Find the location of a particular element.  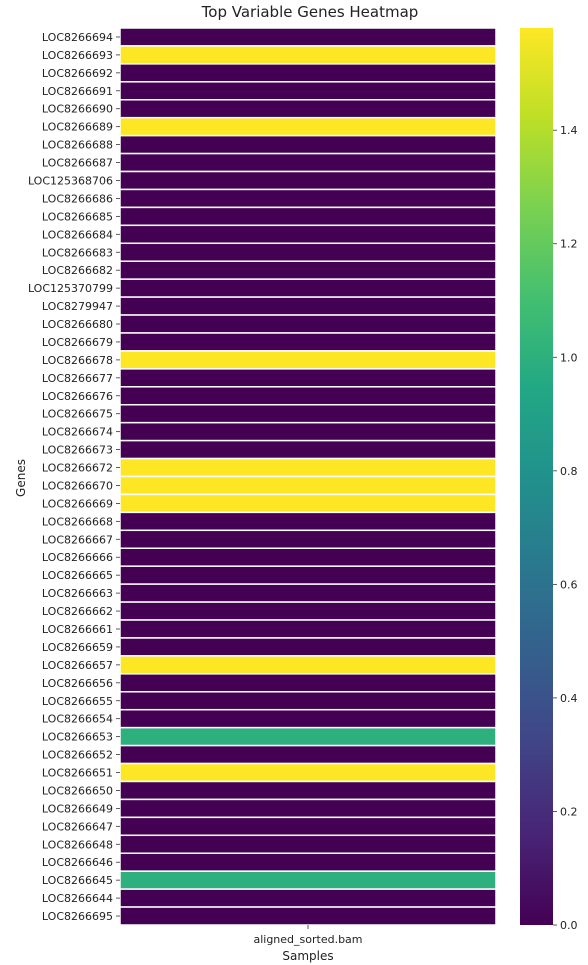

gene-label: LOC8266665 is located at coordinates (77, 575).